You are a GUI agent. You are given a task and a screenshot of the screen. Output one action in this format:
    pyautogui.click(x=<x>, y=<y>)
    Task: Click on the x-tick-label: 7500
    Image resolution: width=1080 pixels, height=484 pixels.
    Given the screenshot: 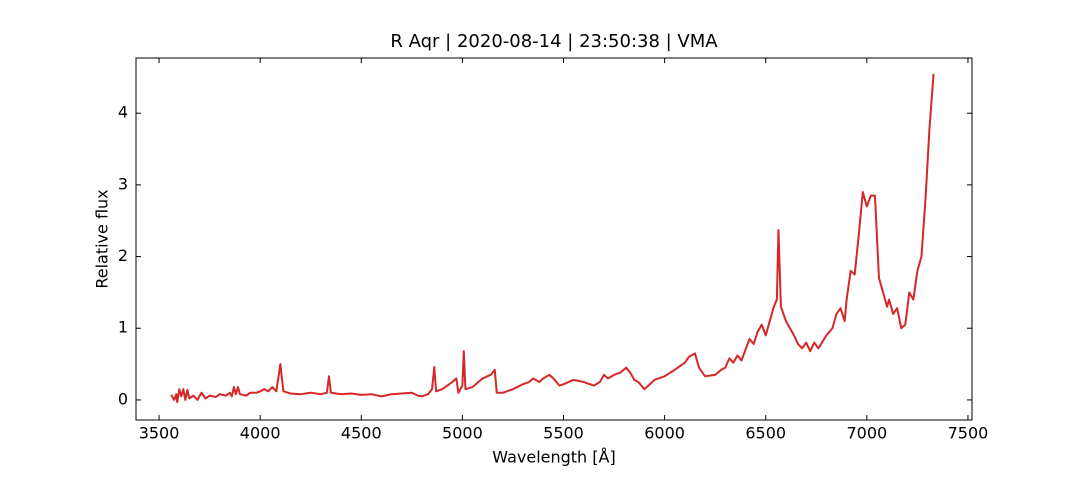 What is the action you would take?
    pyautogui.click(x=968, y=433)
    